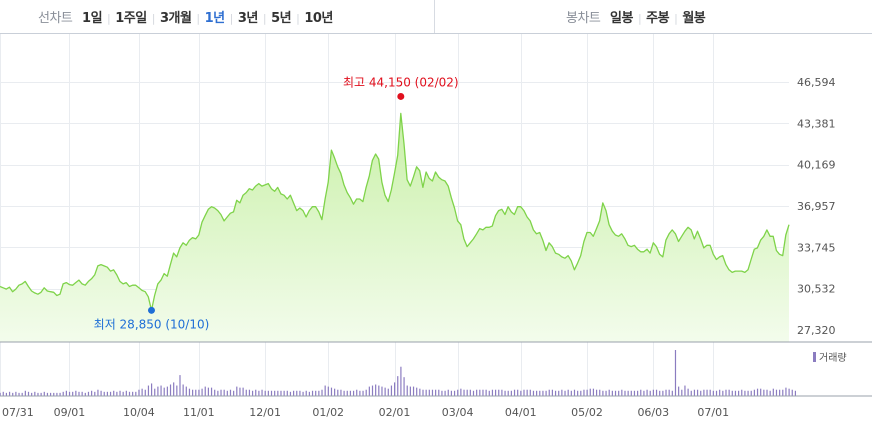 The width and height of the screenshot is (872, 434). I want to click on y-tick-label: 40,169, so click(816, 165).